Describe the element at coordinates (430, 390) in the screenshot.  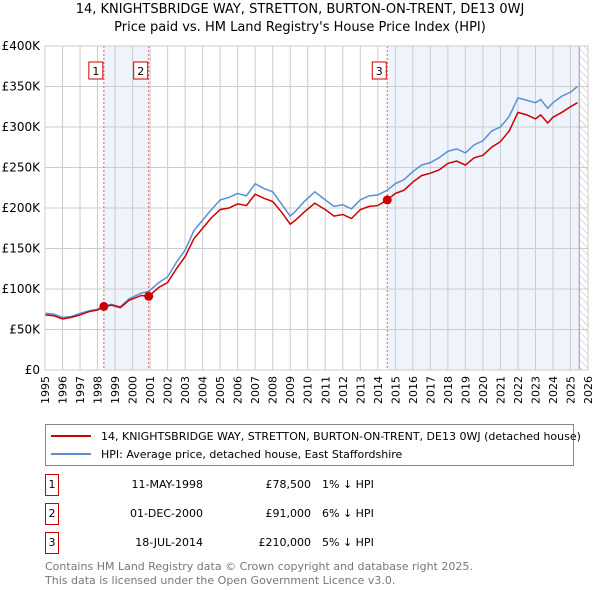
I see `x-tick-label: 2017` at that location.